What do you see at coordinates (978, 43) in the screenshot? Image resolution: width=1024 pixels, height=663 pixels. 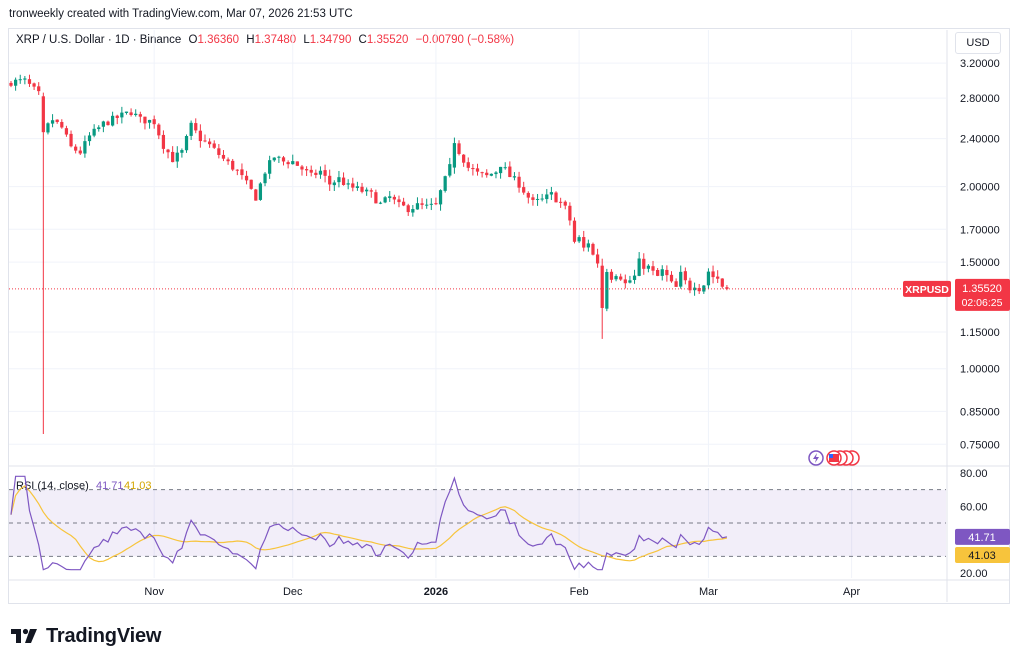 I see `currency-button: USD` at bounding box center [978, 43].